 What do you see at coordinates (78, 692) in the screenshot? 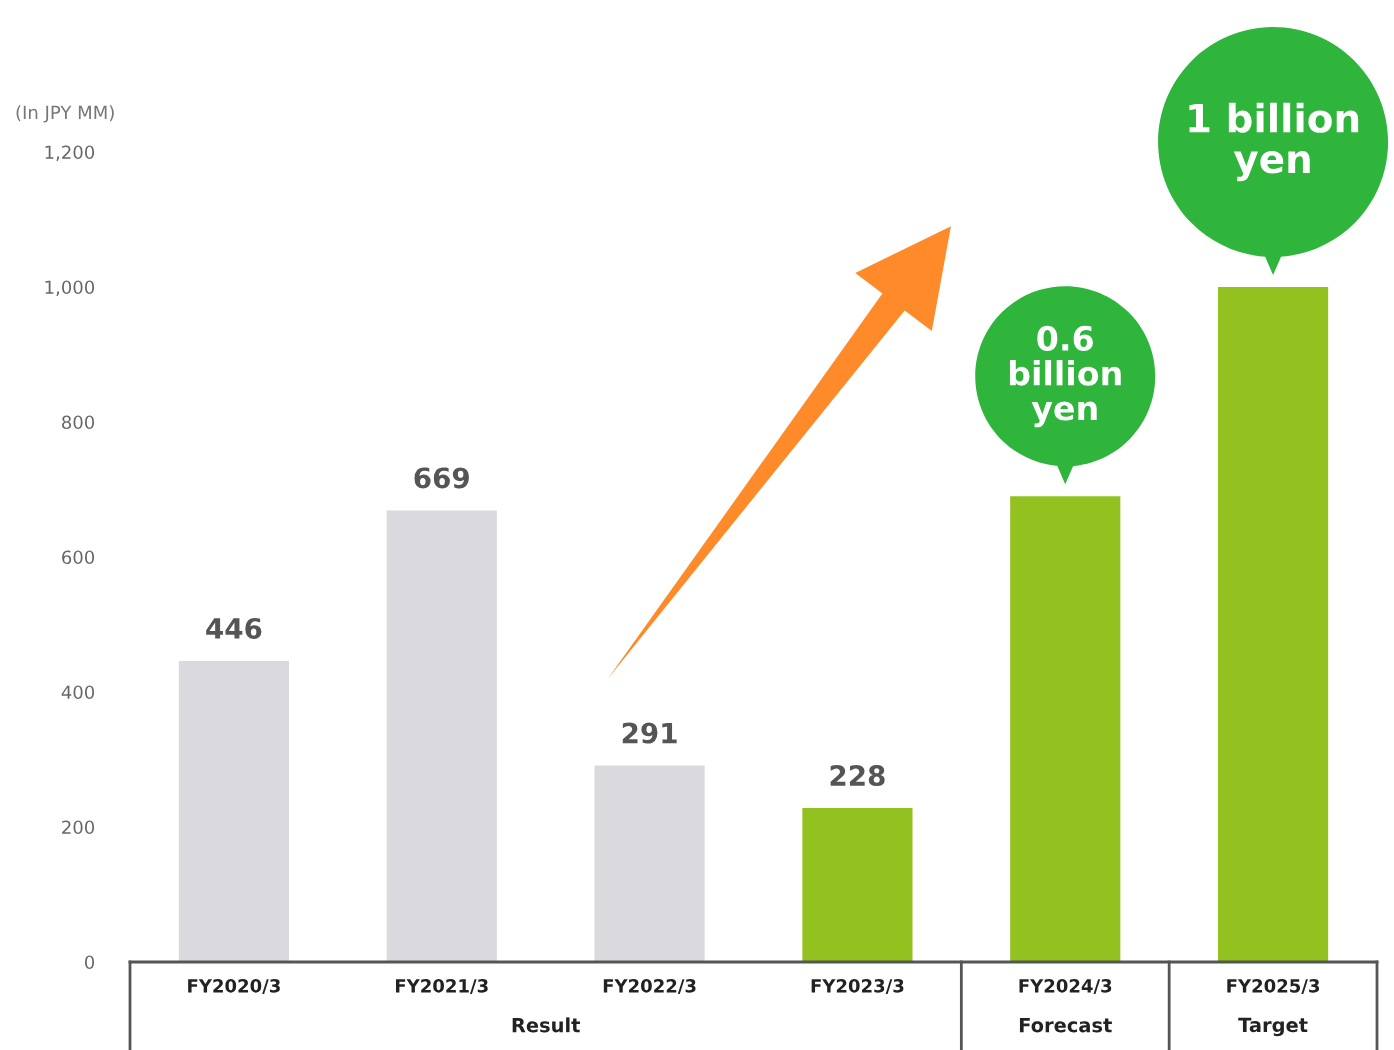
I see `y-tick-label: 400` at bounding box center [78, 692].